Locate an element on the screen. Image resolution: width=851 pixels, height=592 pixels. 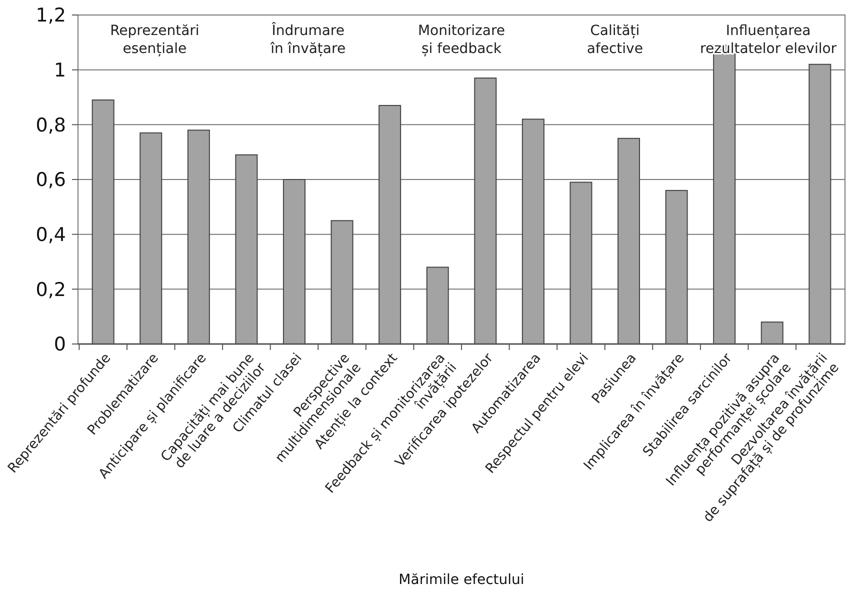
y-tick-label: 1 is located at coordinates (60, 70).